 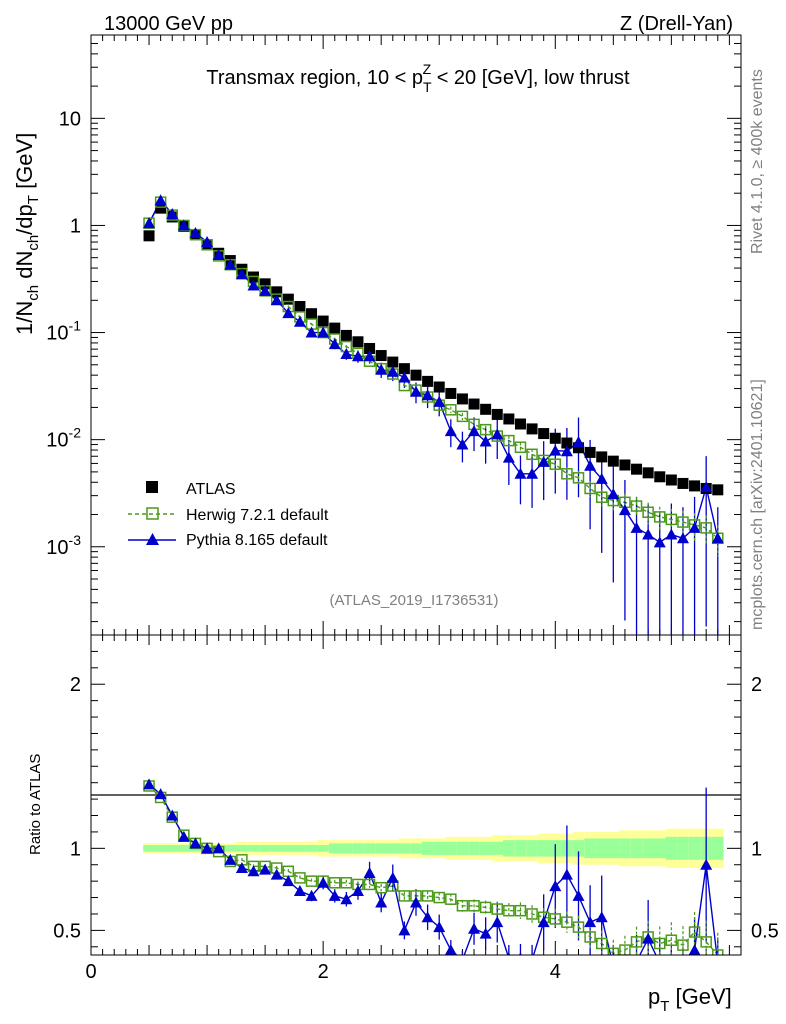 What do you see at coordinates (757, 161) in the screenshot?
I see `rivet-label: Rivet 4.1.0, ≥ 400k events` at bounding box center [757, 161].